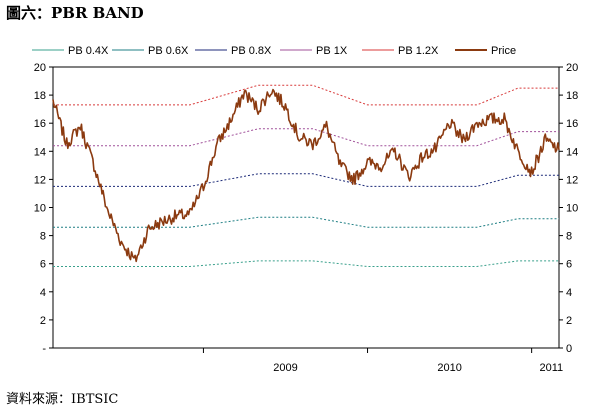 The width and height of the screenshot is (594, 410). I want to click on source-note: 資料來源：IBTSIC, so click(62, 399).